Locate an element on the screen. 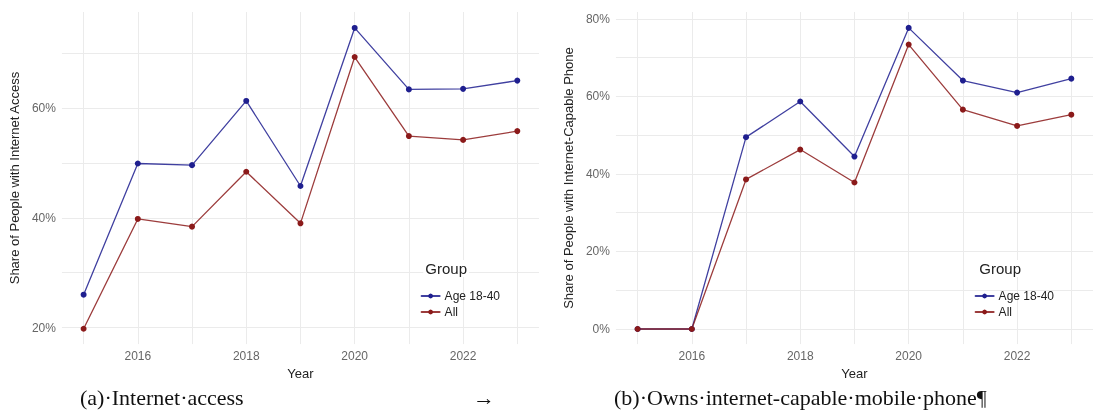 Image resolution: width=1099 pixels, height=418 pixels. text: (a)·Internet·access is located at coordinates (162, 398).